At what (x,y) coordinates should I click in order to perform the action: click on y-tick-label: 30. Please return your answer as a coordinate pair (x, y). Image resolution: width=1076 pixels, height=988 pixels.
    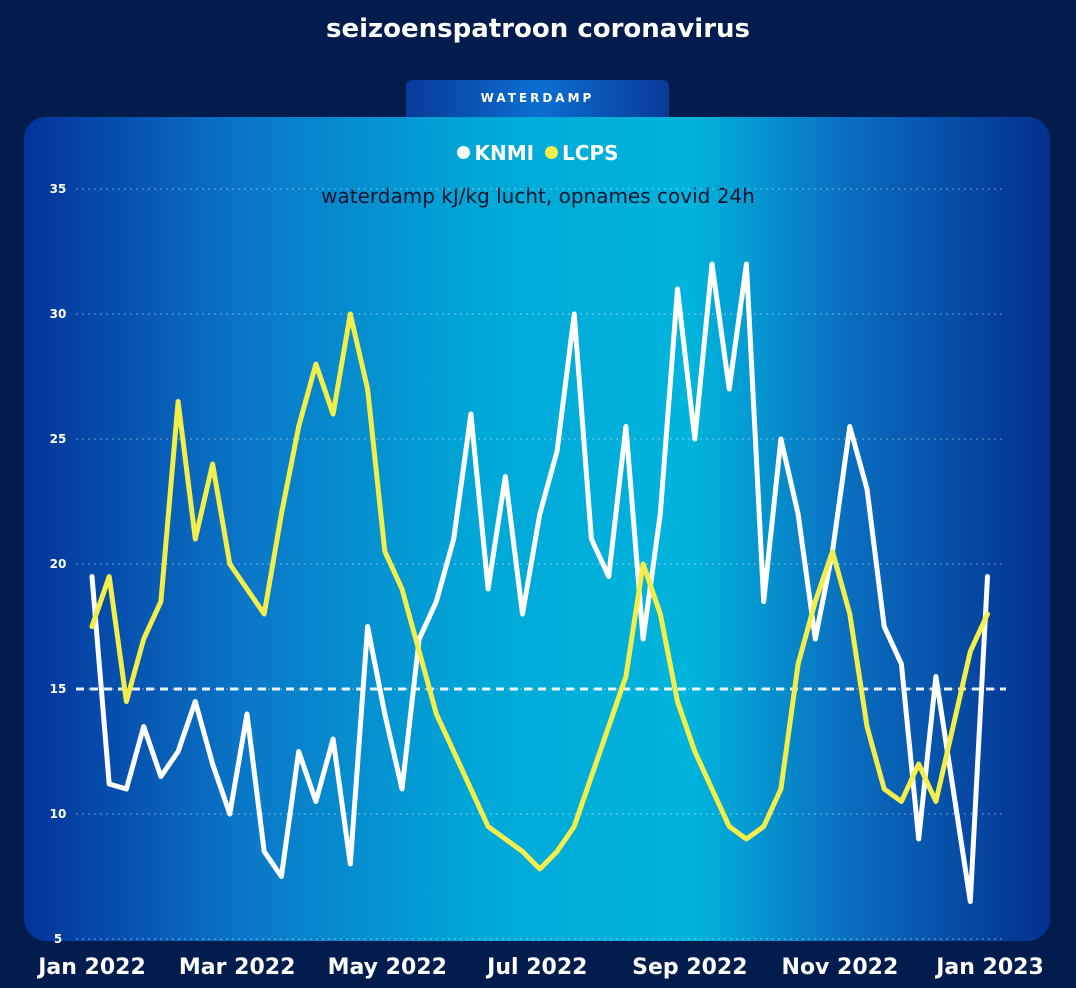
    Looking at the image, I should click on (58, 314).